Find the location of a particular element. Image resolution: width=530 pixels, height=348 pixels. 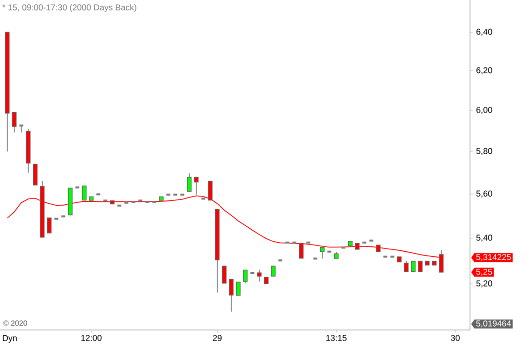

chart-title: * 15, 09:00-17:30 (2000 Days Back) is located at coordinates (69, 8).